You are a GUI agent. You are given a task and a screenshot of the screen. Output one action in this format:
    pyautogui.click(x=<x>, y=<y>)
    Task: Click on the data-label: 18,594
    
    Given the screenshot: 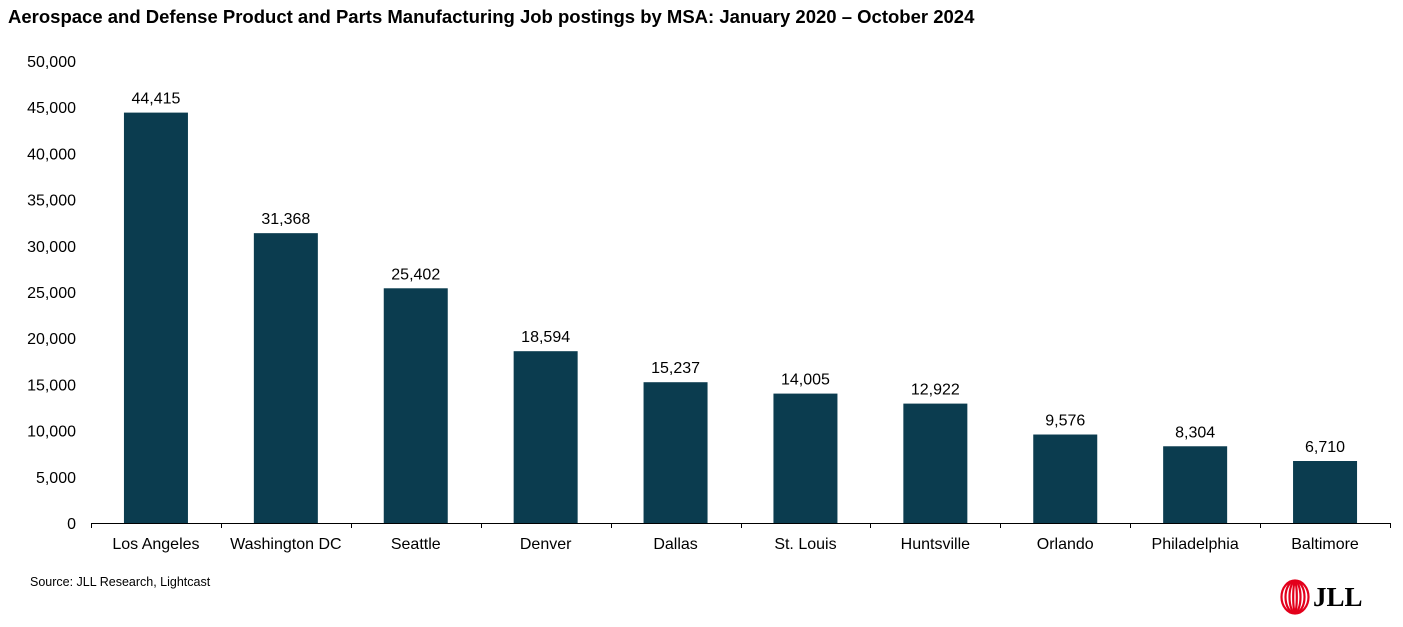 What is the action you would take?
    pyautogui.click(x=545, y=337)
    